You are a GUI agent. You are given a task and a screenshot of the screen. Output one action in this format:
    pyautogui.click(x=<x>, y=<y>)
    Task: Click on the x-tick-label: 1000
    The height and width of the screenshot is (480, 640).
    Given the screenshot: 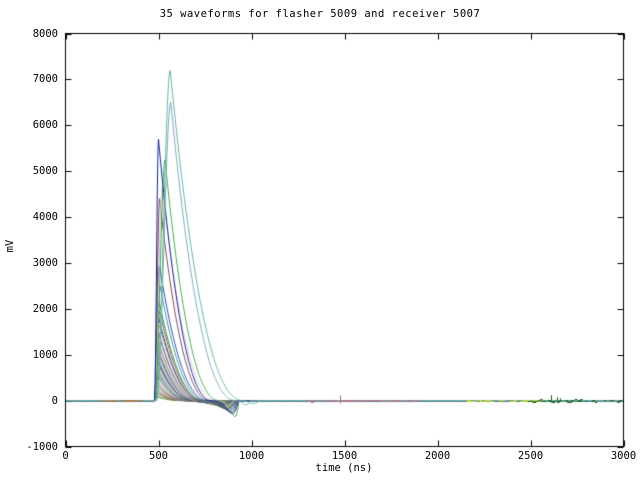 What is the action you would take?
    pyautogui.click(x=251, y=456)
    